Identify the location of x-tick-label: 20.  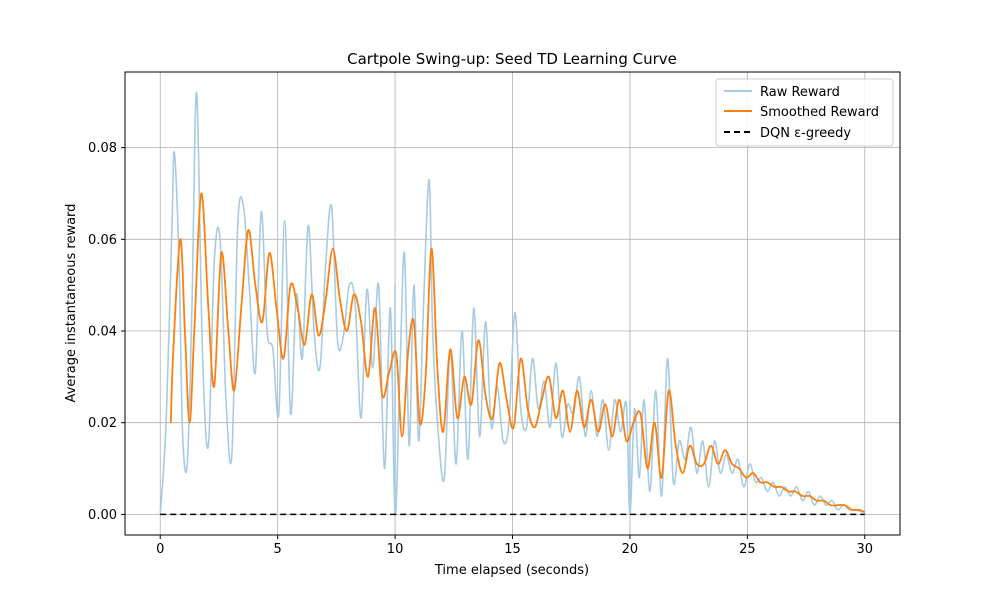
(630, 549).